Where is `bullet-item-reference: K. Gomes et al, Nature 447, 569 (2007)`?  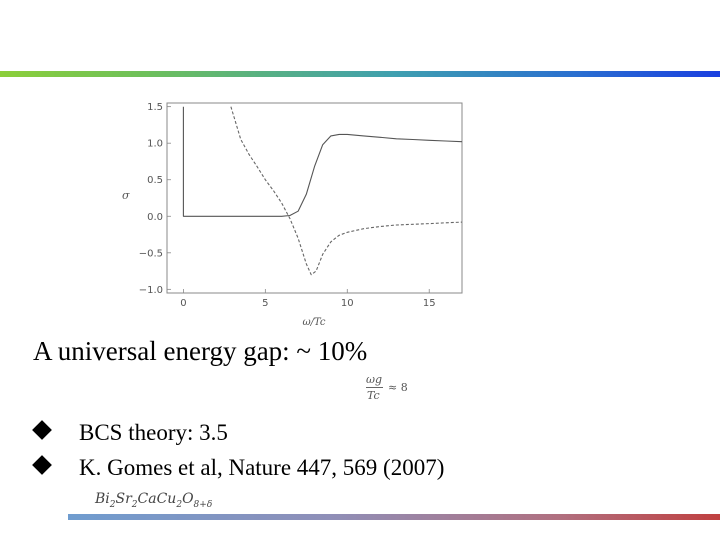 bullet-item-reference: K. Gomes et al, Nature 447, 569 (2007) is located at coordinates (238, 468).